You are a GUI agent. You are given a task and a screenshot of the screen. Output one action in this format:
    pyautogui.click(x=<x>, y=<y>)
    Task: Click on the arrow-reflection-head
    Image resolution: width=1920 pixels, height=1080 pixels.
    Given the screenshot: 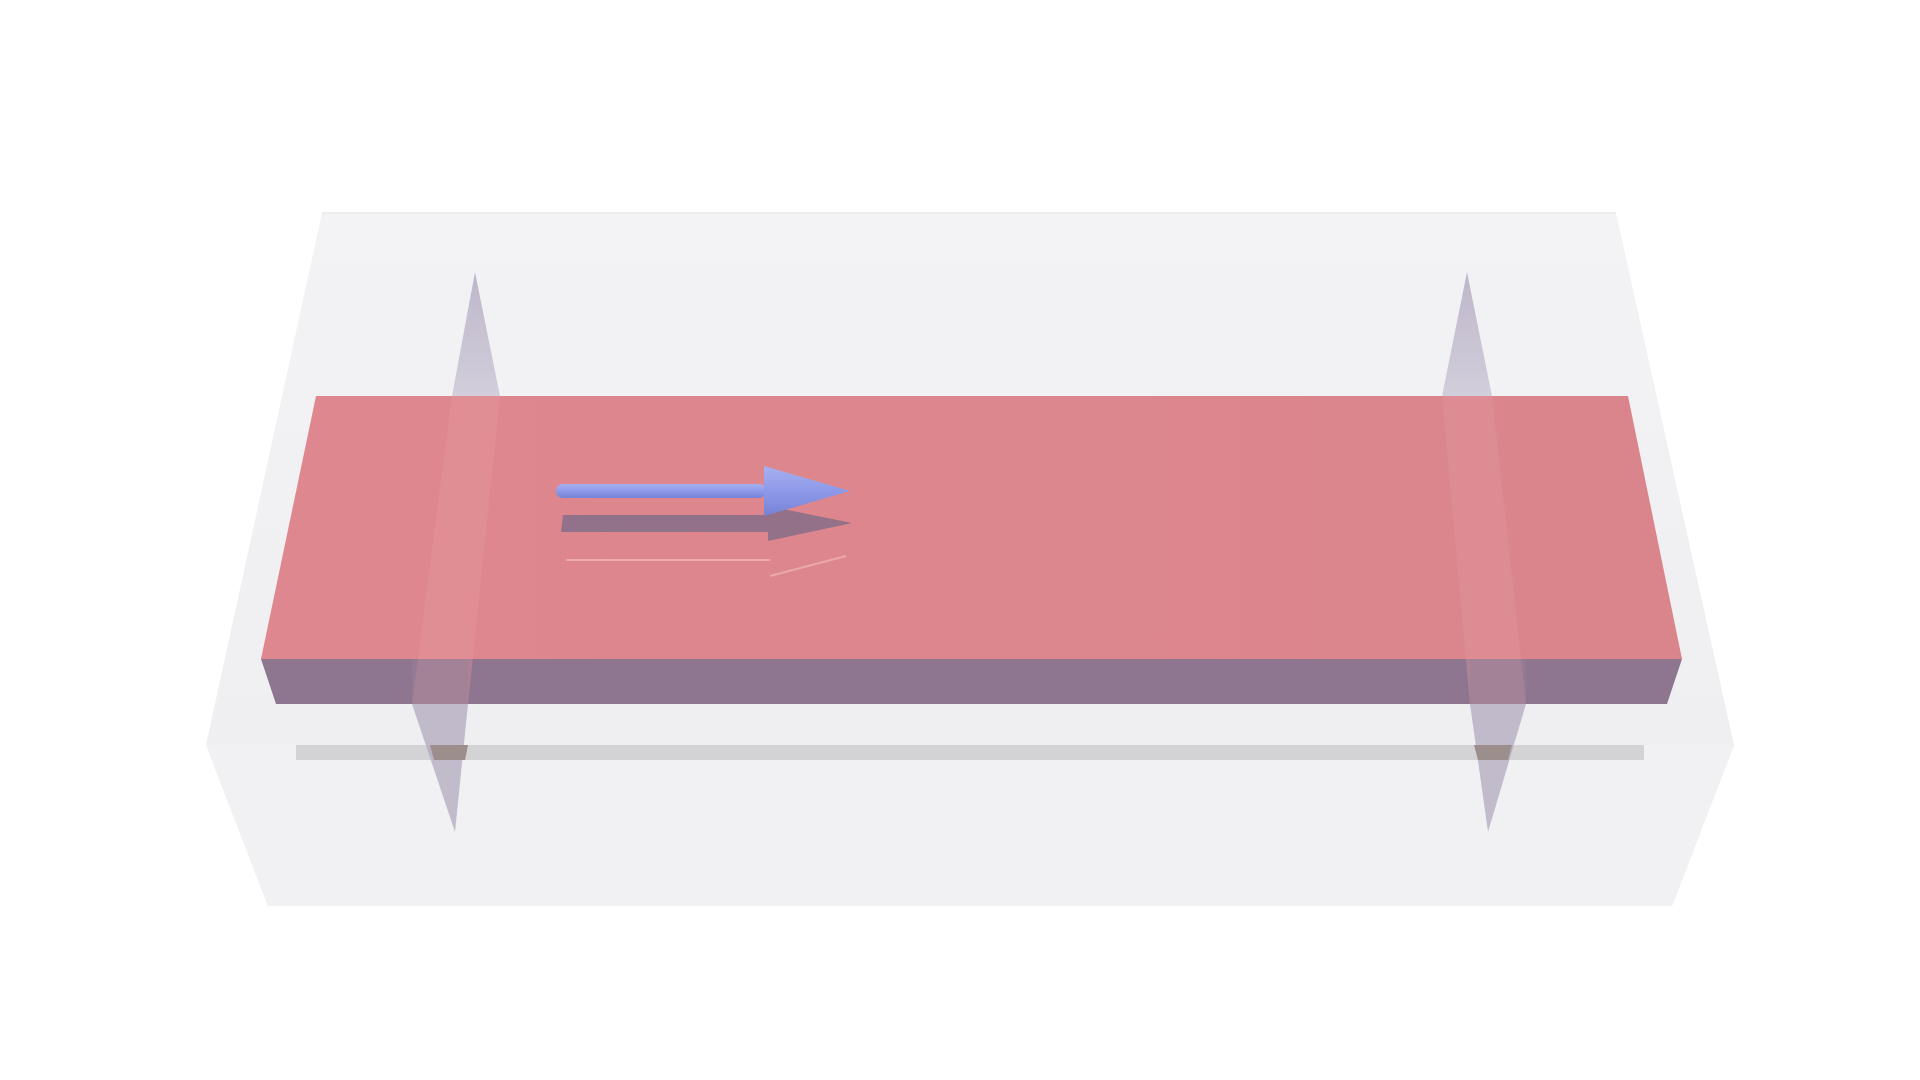 What is the action you would take?
    pyautogui.click(x=808, y=566)
    